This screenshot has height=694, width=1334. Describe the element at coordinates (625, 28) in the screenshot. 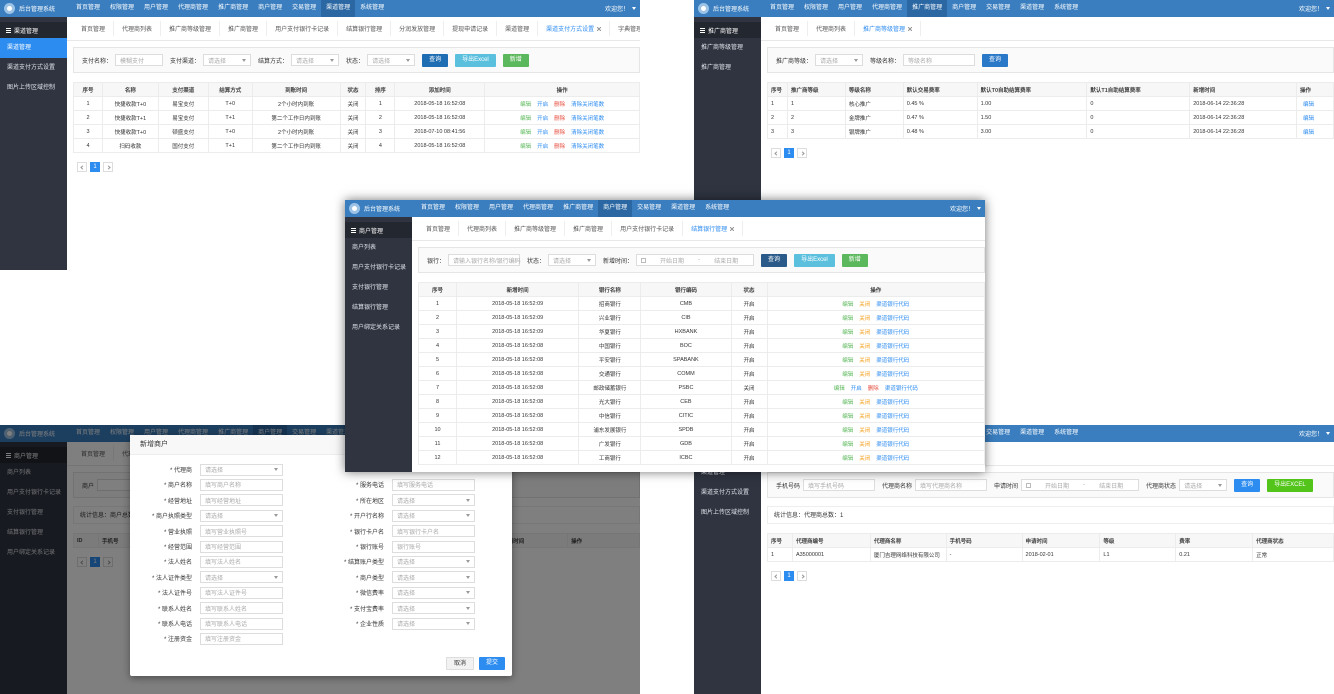

I see `tab: 字典管理` at that location.